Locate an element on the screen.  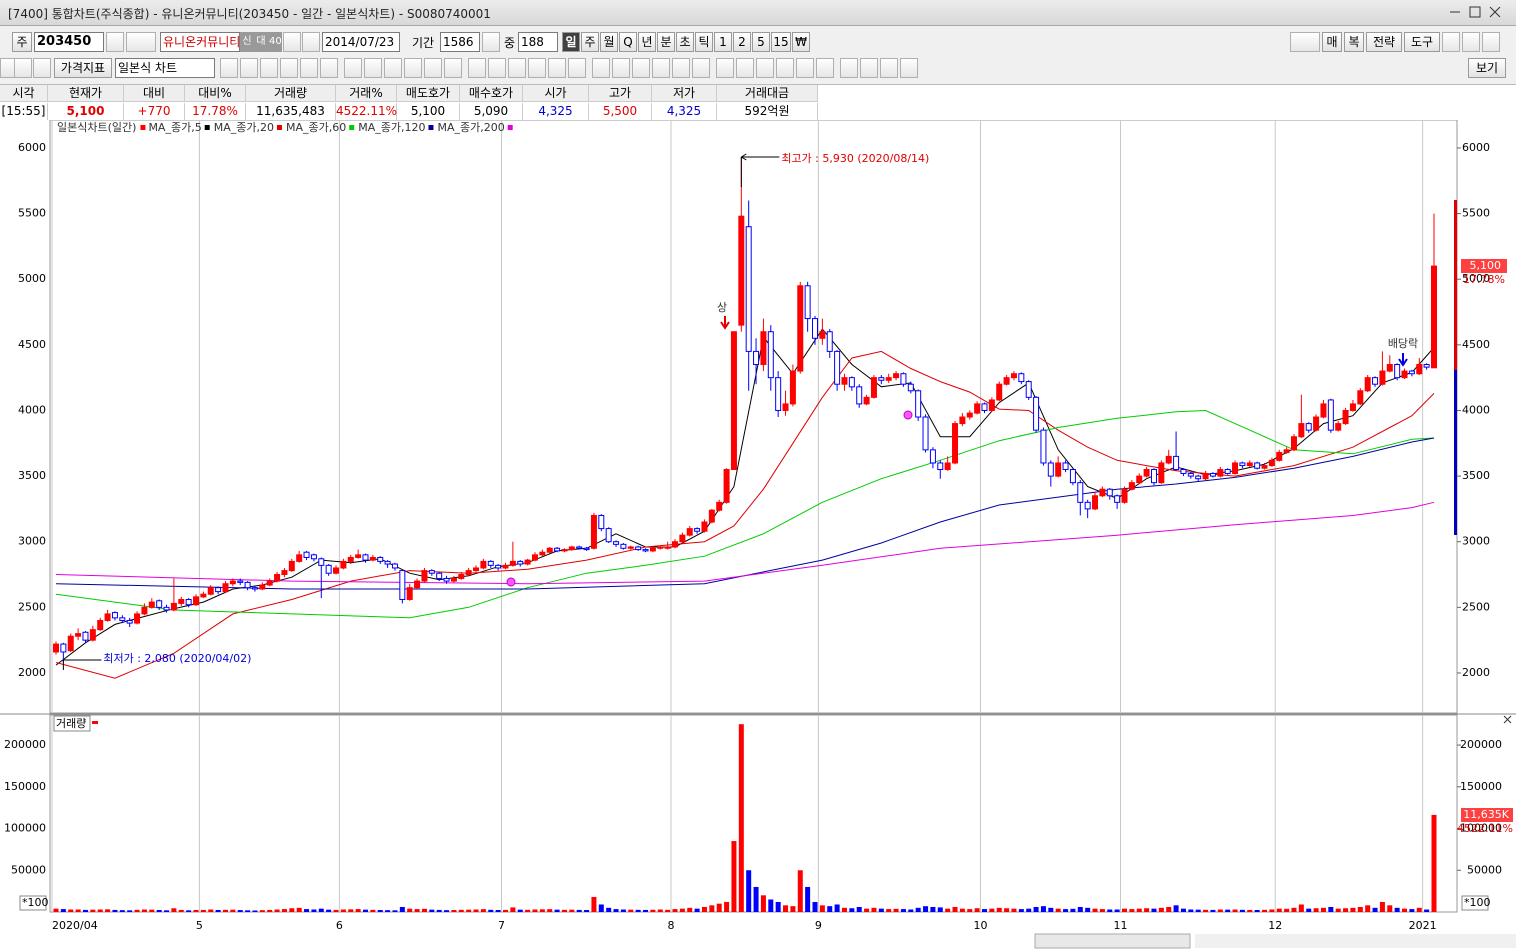
badge: 신 is located at coordinates (247, 42).